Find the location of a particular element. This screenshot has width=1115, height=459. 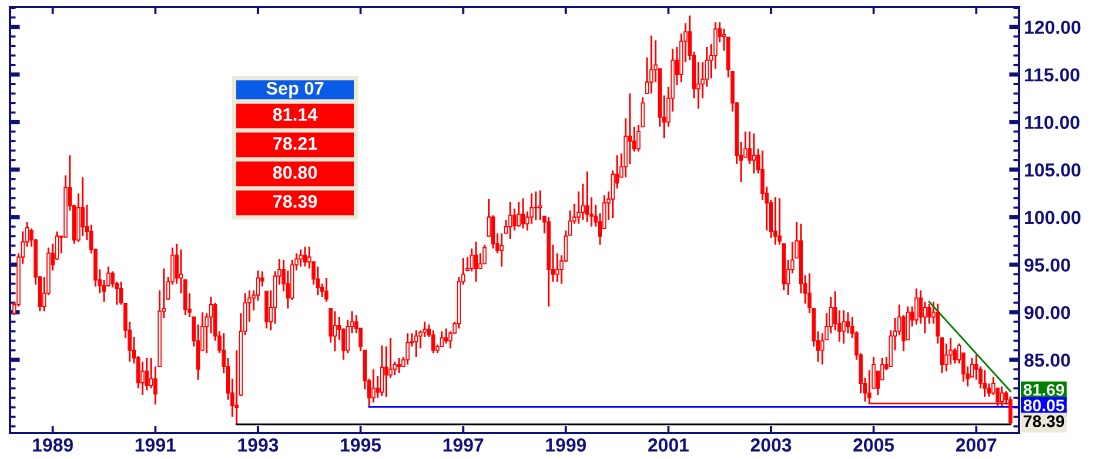

x-tick-label: 2001 is located at coordinates (668, 445).